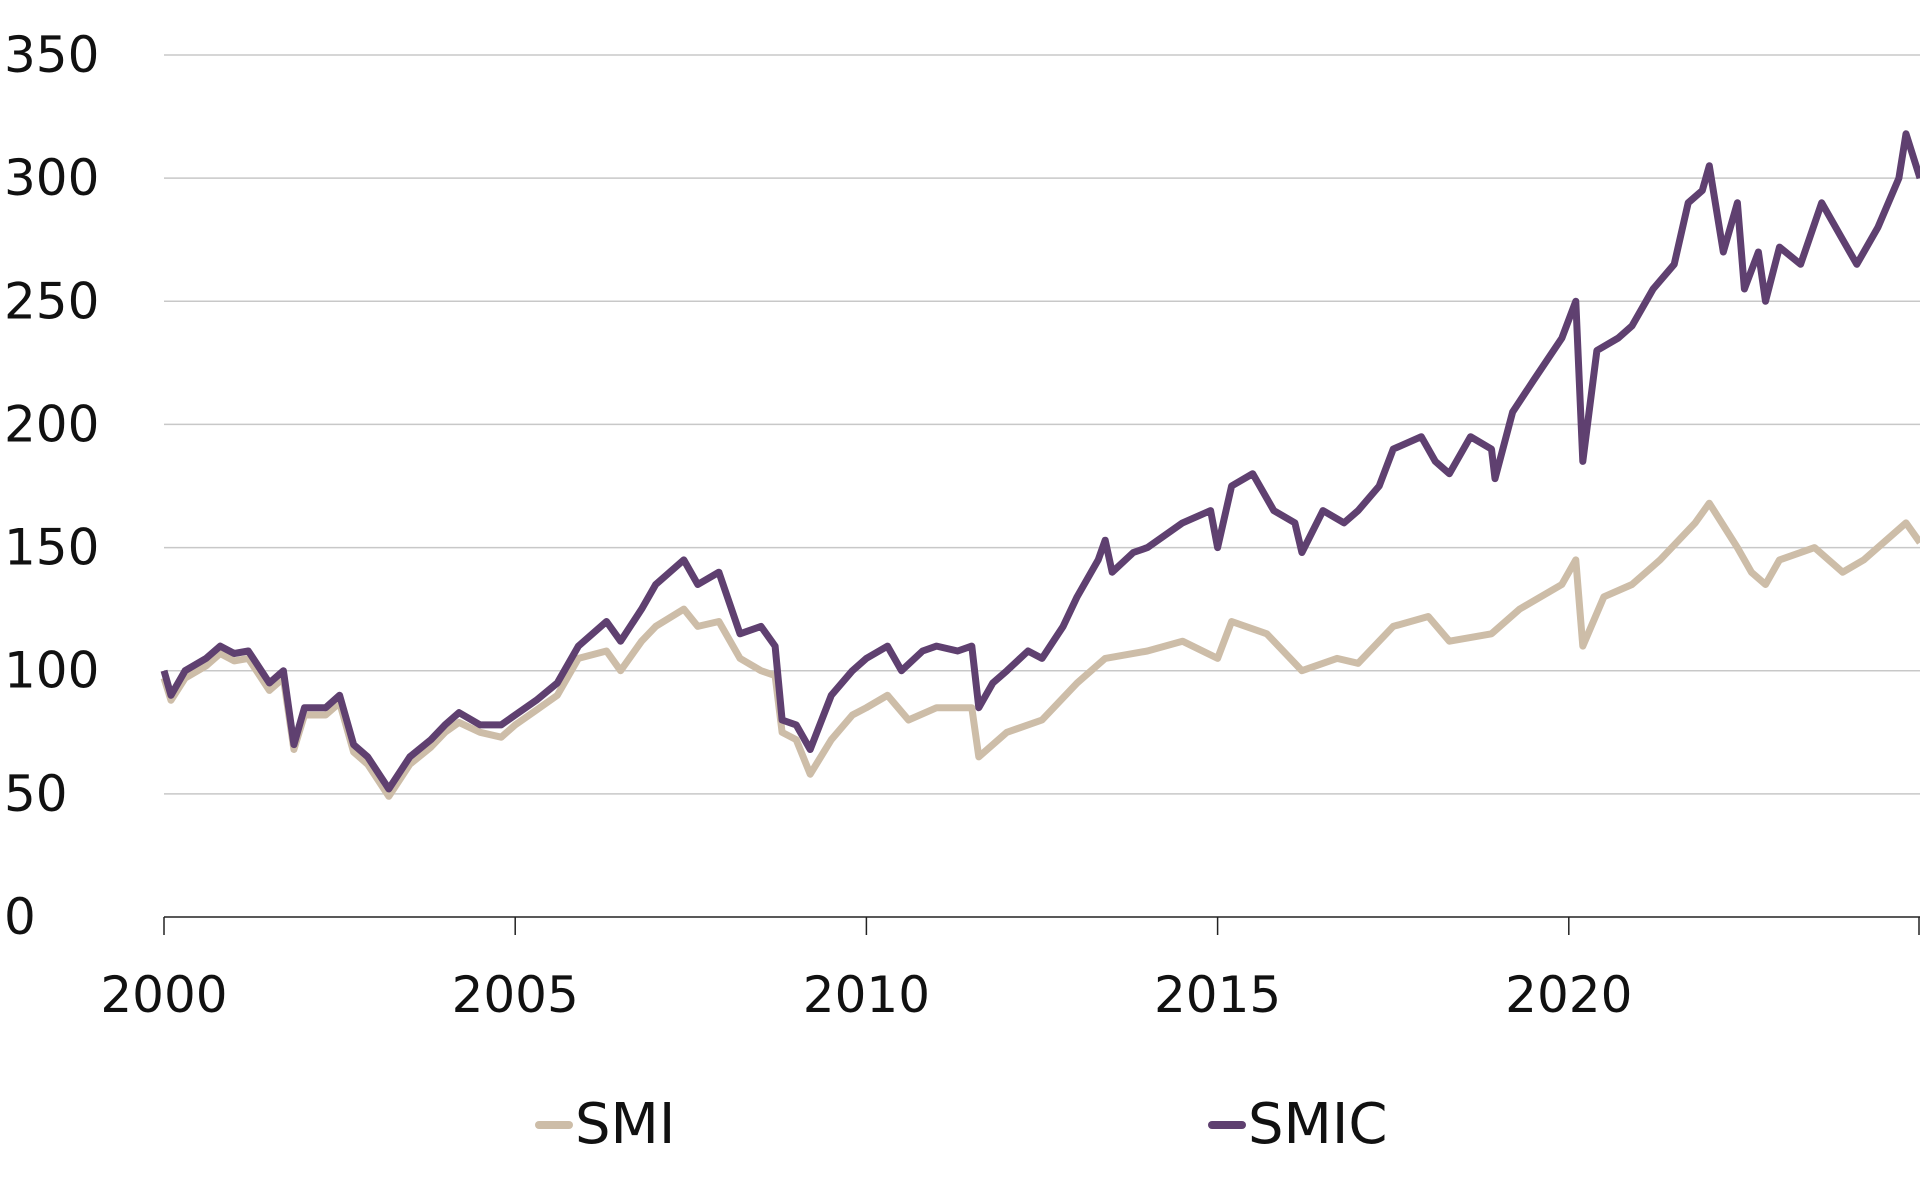  What do you see at coordinates (51, 178) in the screenshot?
I see `y-tick-label: 300` at bounding box center [51, 178].